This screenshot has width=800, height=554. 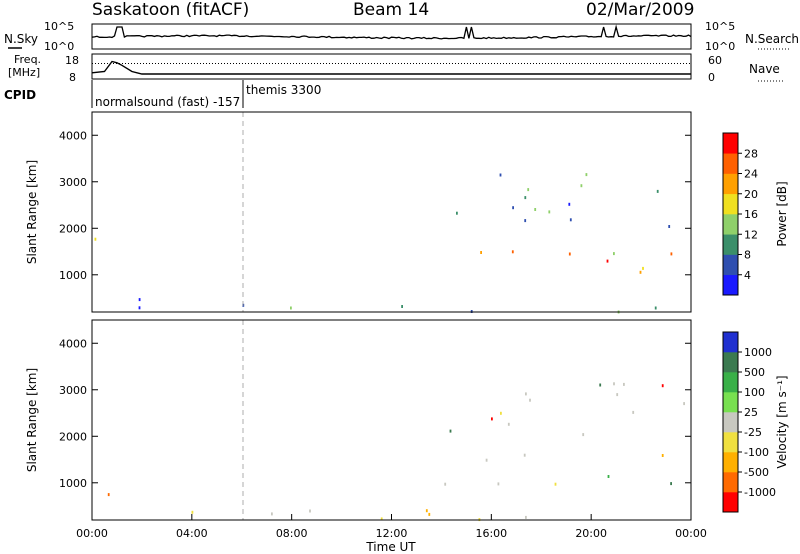 I want to click on freq-line, so click(x=391, y=67).